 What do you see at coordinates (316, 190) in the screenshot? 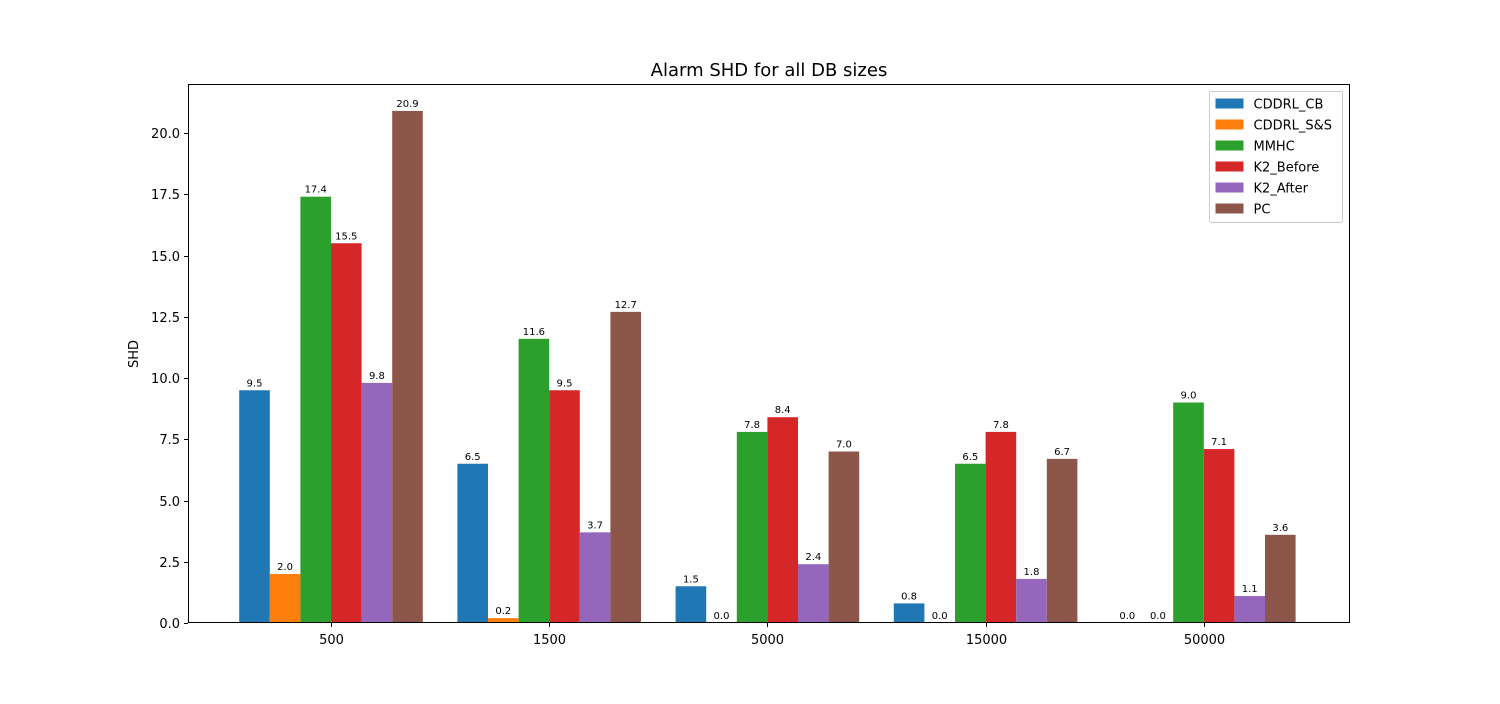
I see `data-label: 17.4` at bounding box center [316, 190].